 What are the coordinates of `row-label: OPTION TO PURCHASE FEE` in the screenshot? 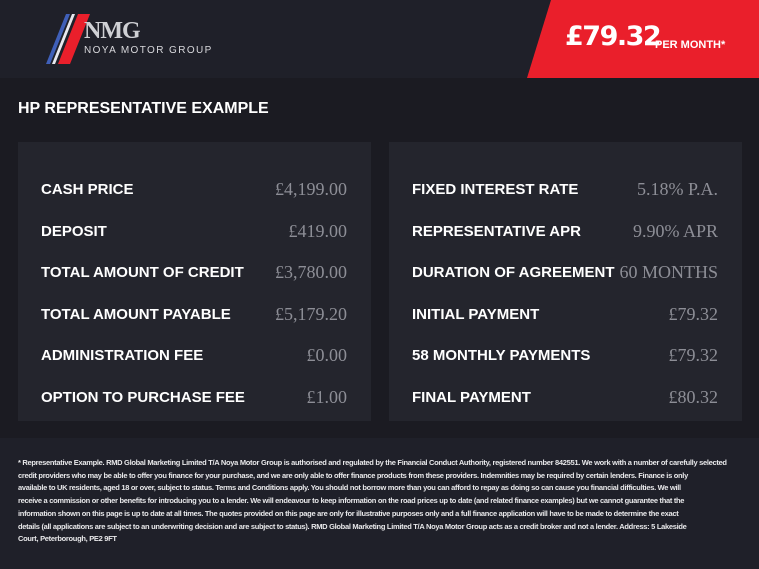 It's located at (143, 397).